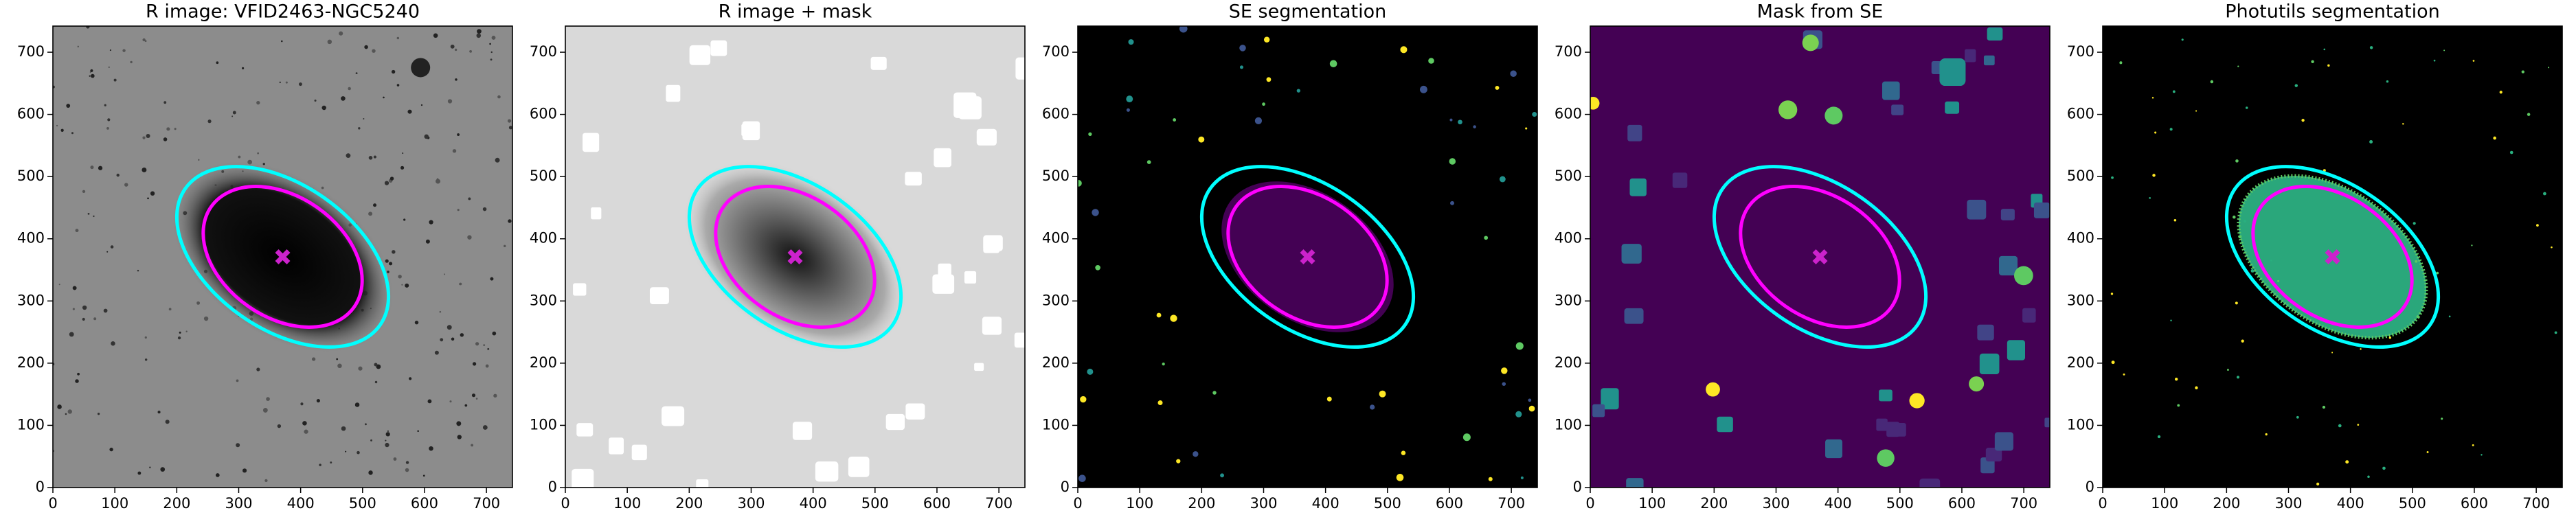 This screenshot has width=2576, height=515. Describe the element at coordinates (795, 257) in the screenshot. I see `aperture-ellipse` at that location.